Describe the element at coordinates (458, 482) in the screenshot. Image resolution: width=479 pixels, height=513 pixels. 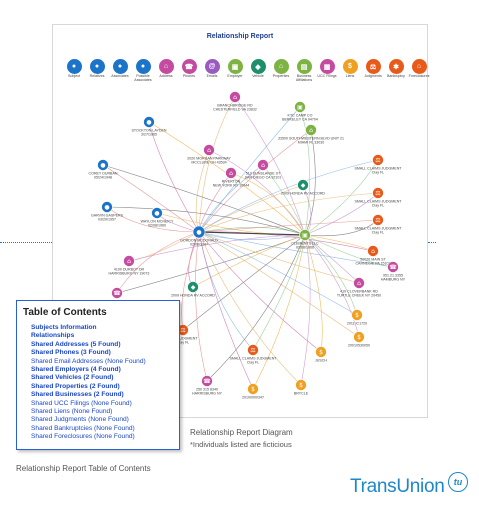
I see `transunion-badge-icon: tu` at that location.